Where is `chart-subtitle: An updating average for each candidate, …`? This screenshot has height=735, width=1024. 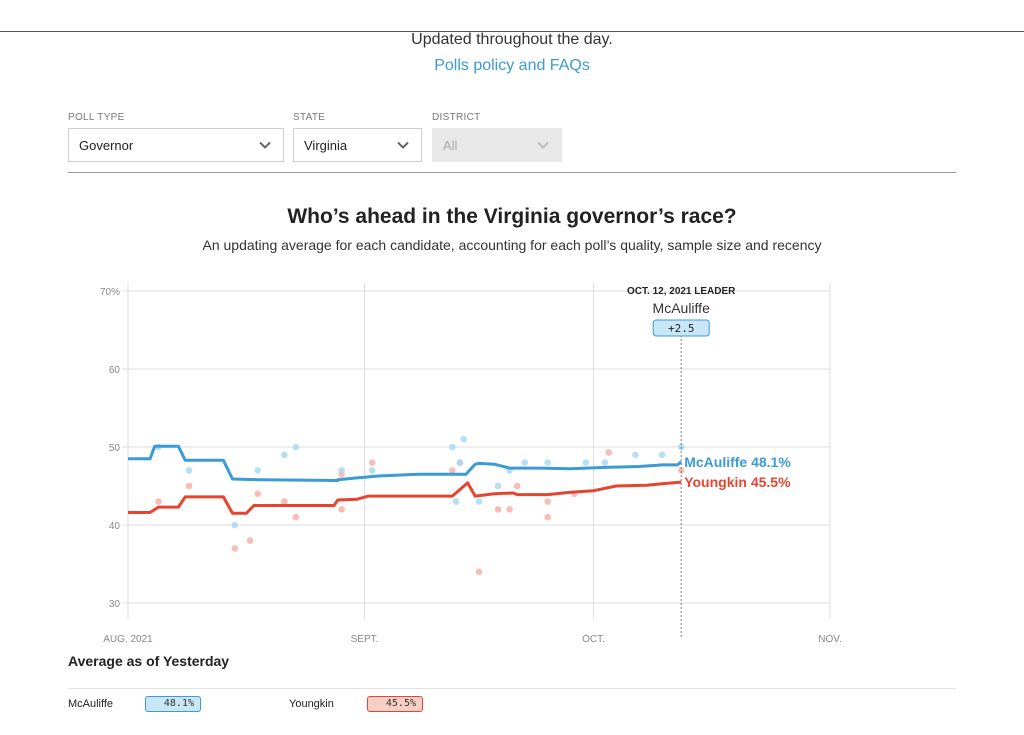
chart-subtitle: An updating average for each candidate, … is located at coordinates (512, 245).